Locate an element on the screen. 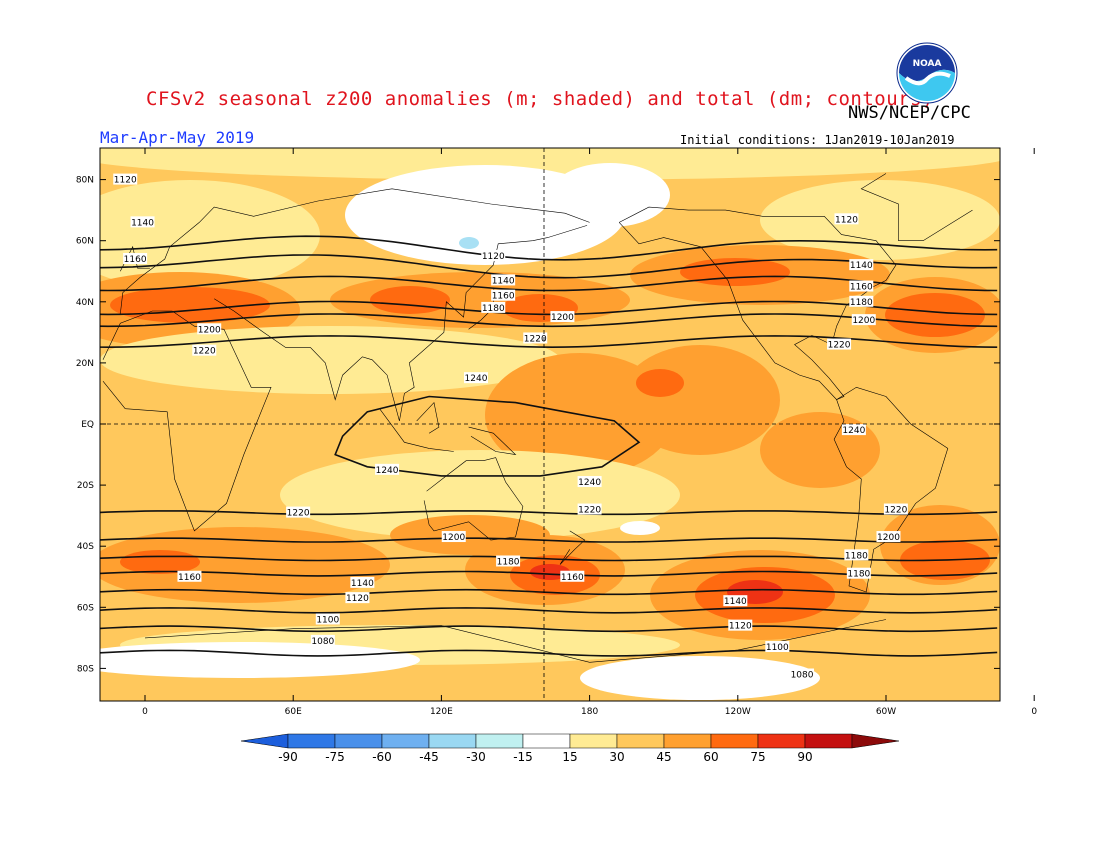 The width and height of the screenshot is (1100, 850). lat-tick-label: 40N is located at coordinates (85, 303).